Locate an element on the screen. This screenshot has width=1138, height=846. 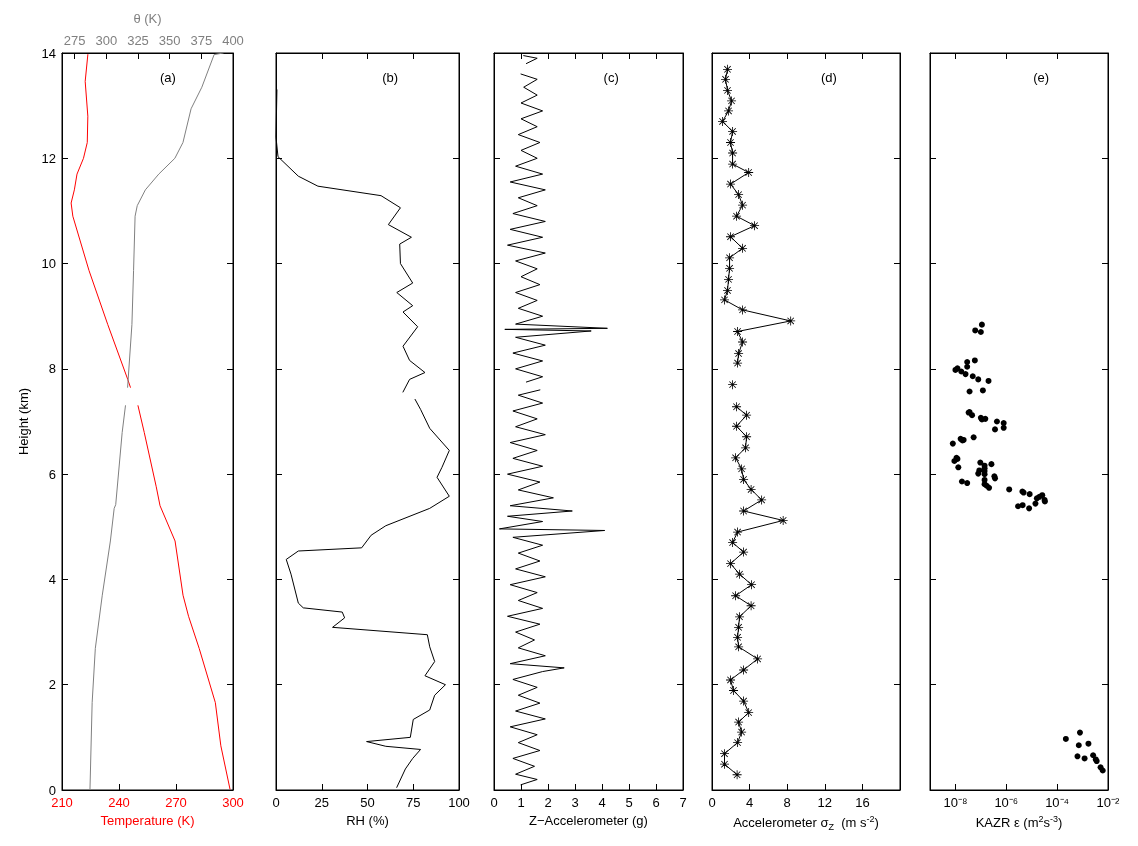
x-tick-label: 50 is located at coordinates (367, 802).